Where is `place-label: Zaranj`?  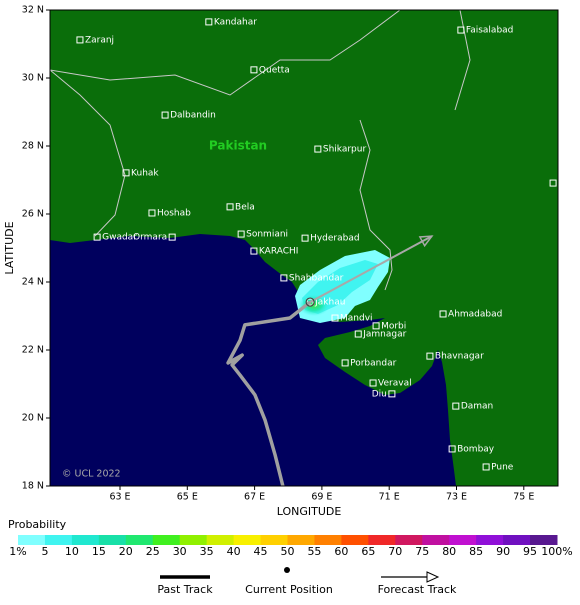
place-label: Zaranj is located at coordinates (99, 40).